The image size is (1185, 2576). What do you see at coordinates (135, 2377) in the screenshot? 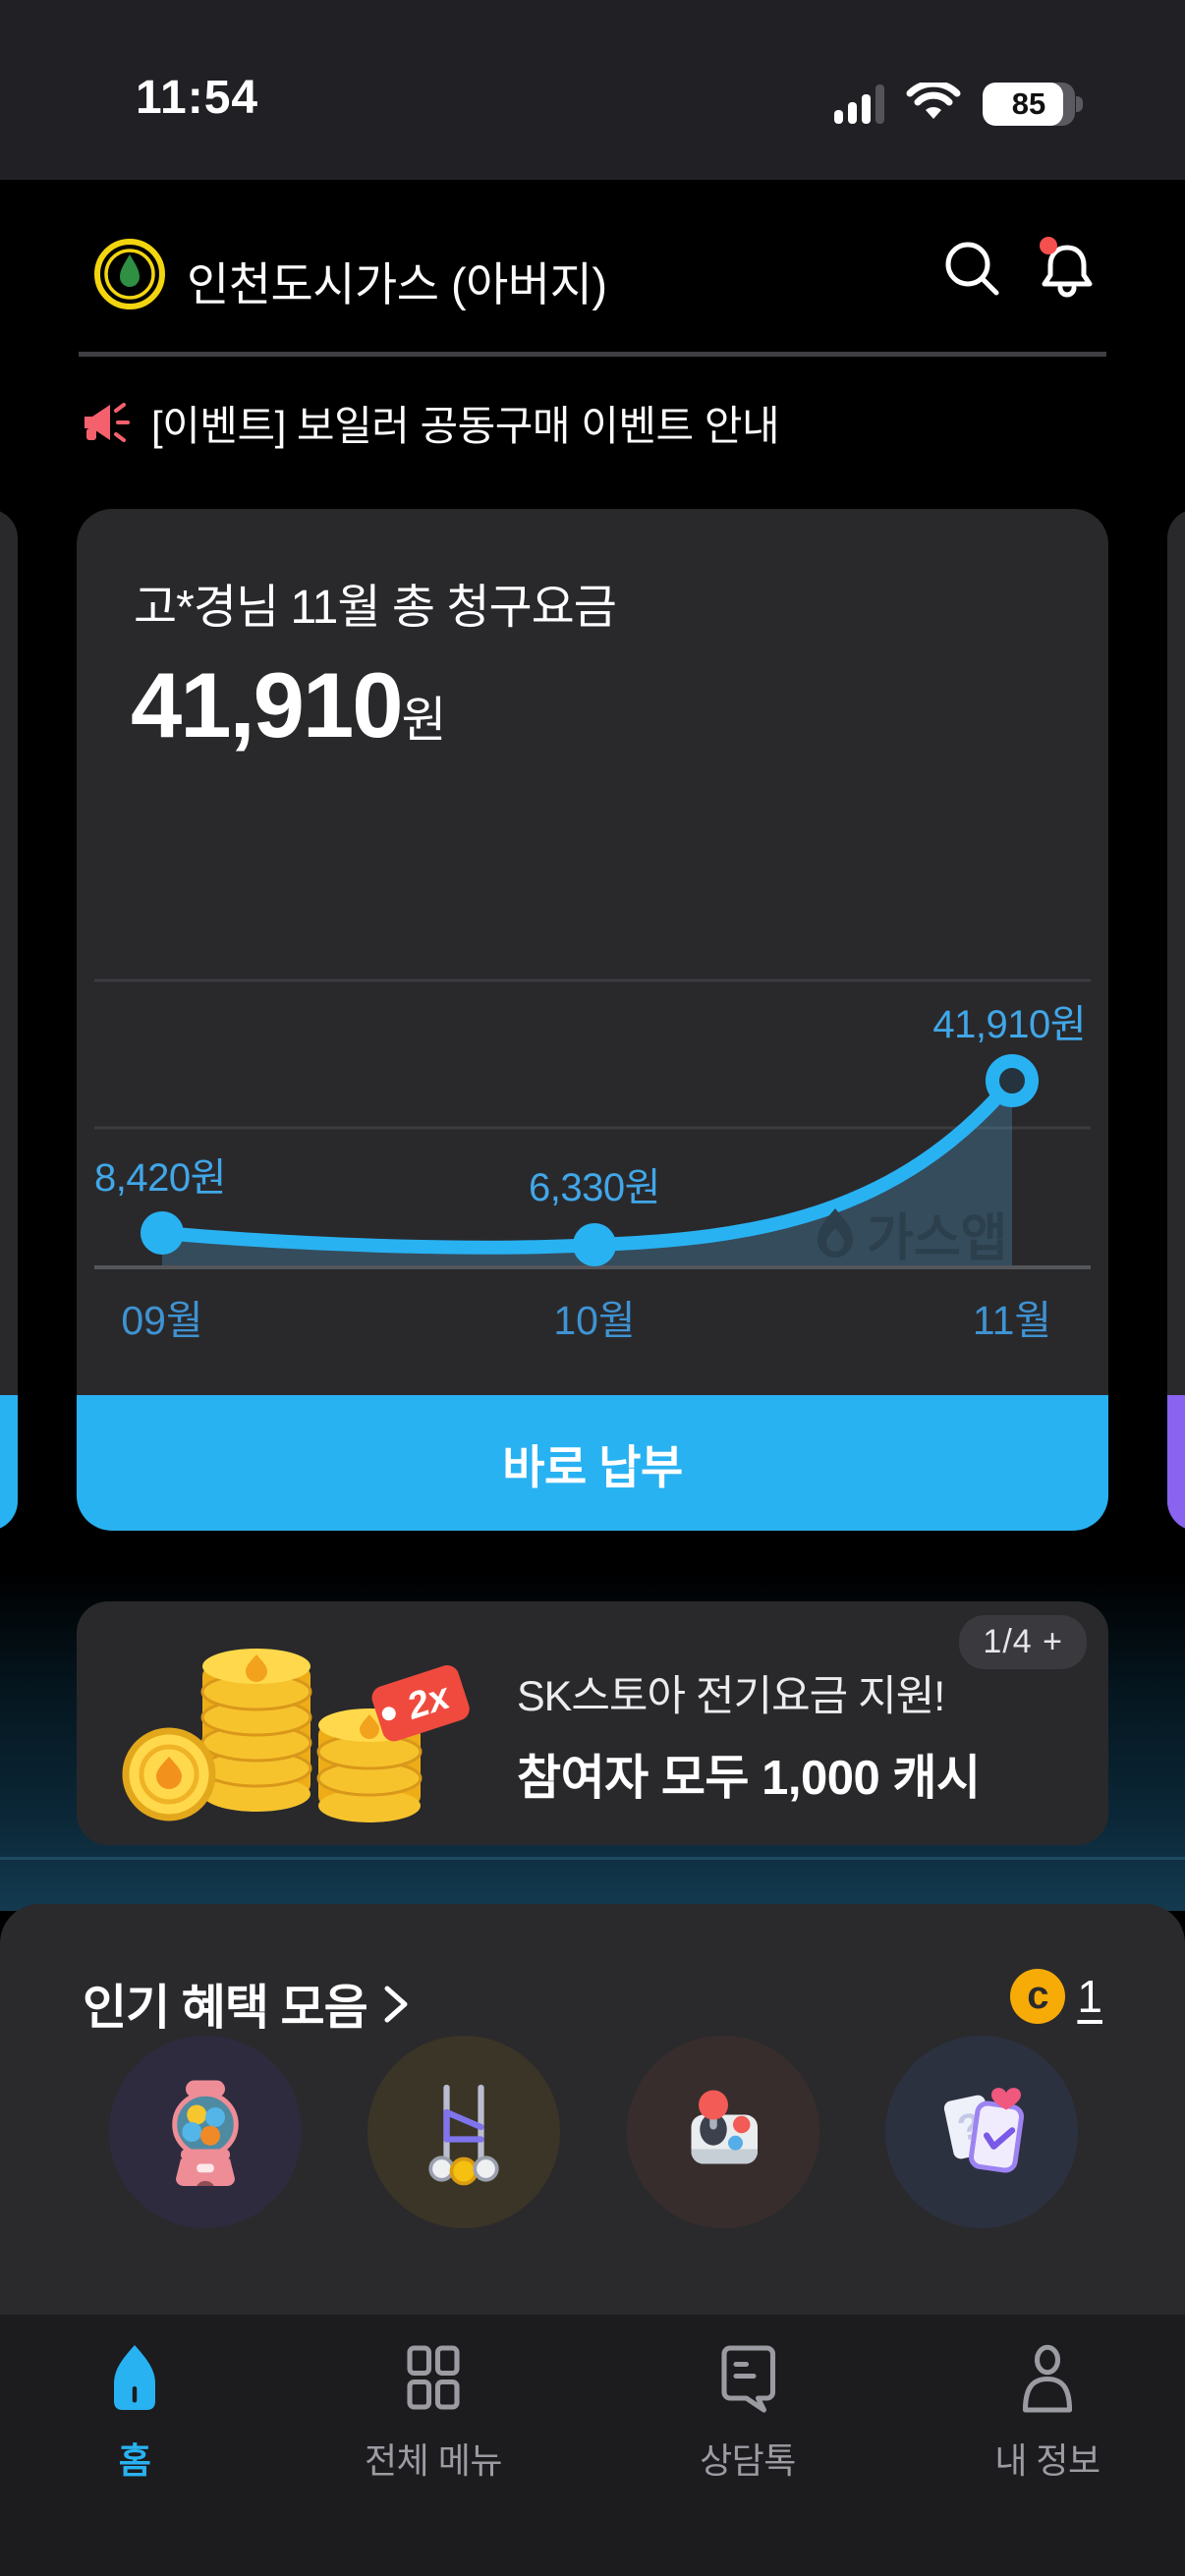
I see `home-icon` at bounding box center [135, 2377].